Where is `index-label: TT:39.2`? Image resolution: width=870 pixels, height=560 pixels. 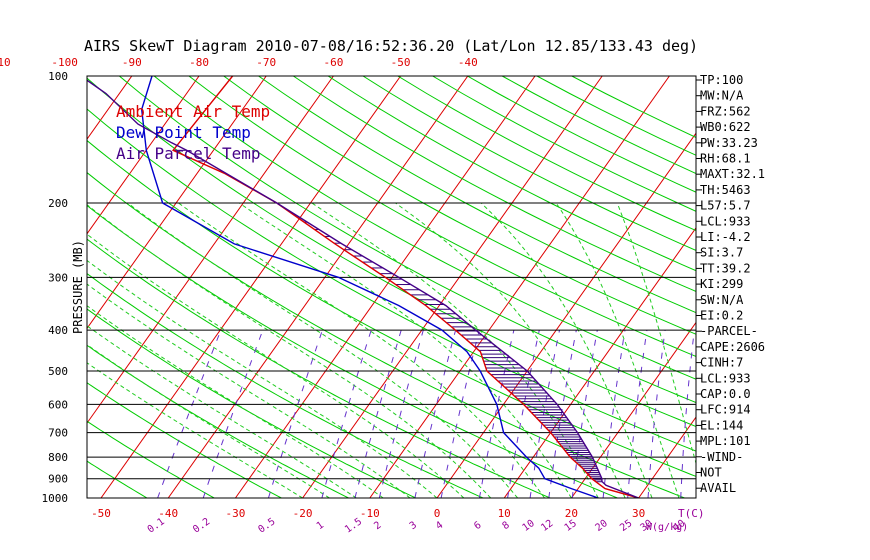 index-label: TT:39.2 is located at coordinates (725, 268).